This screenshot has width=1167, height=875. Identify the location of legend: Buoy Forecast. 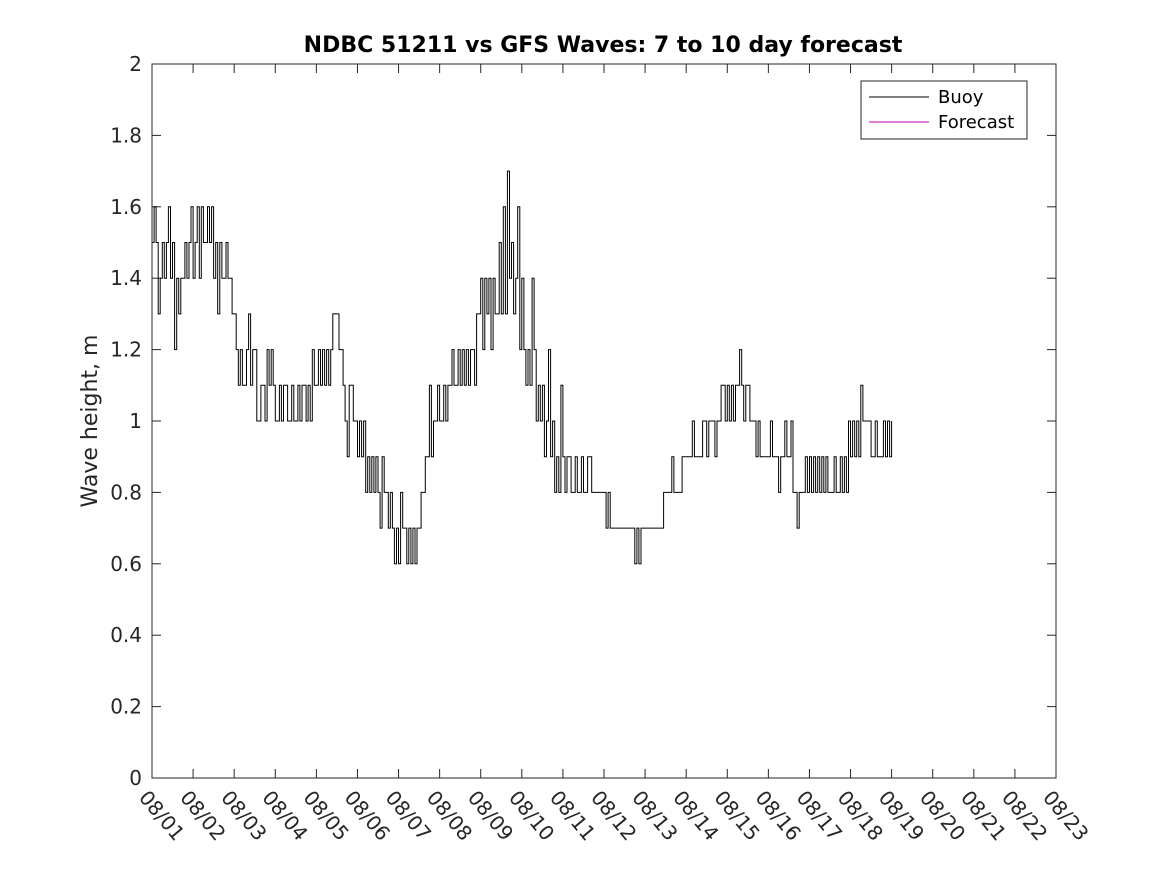
(944, 110).